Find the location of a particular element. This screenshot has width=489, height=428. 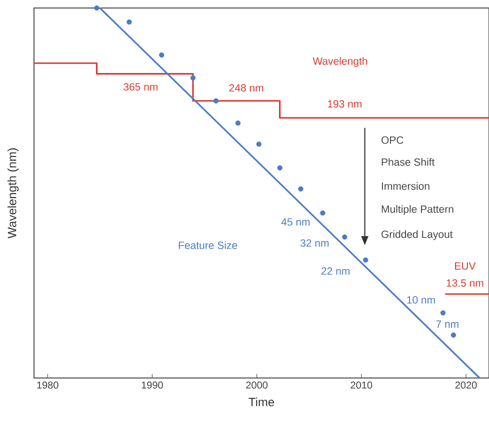

annotation: Phase Shift is located at coordinates (408, 162).